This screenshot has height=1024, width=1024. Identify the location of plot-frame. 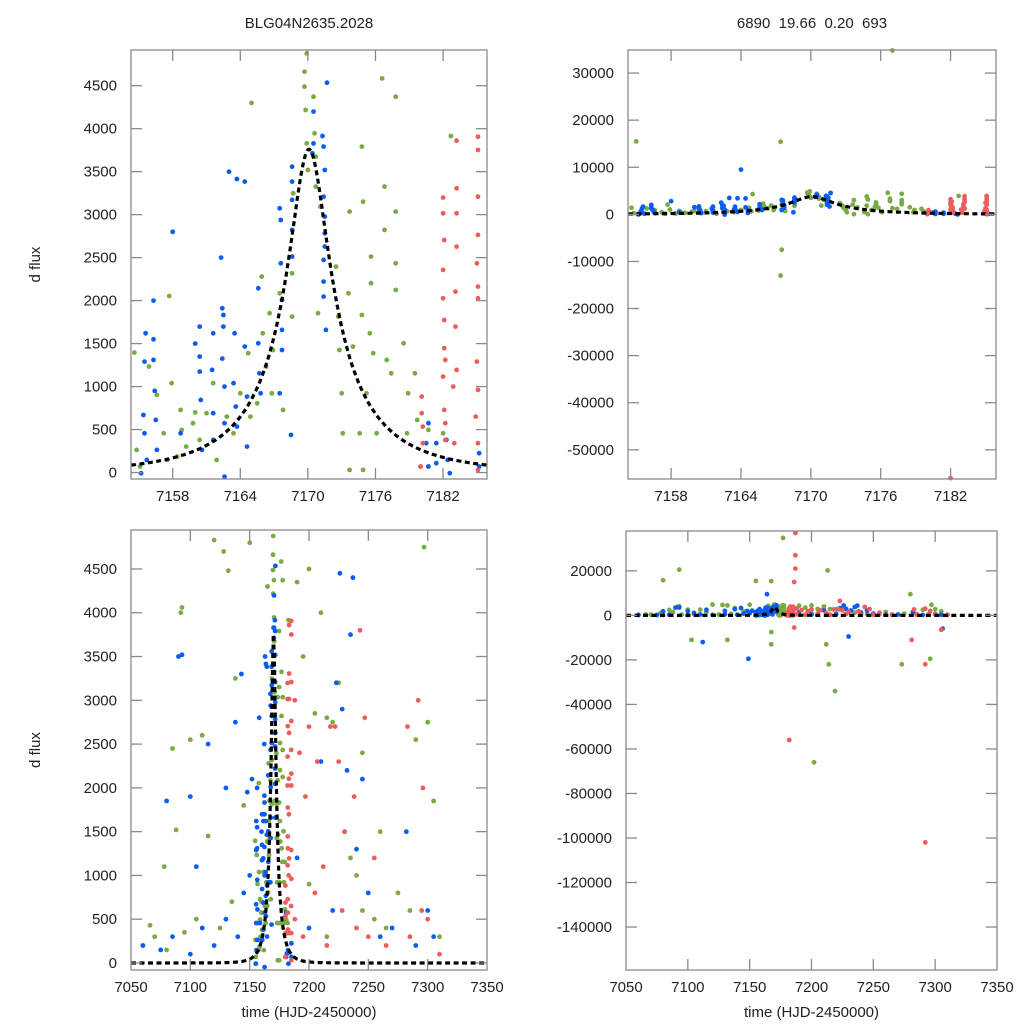
(309, 264).